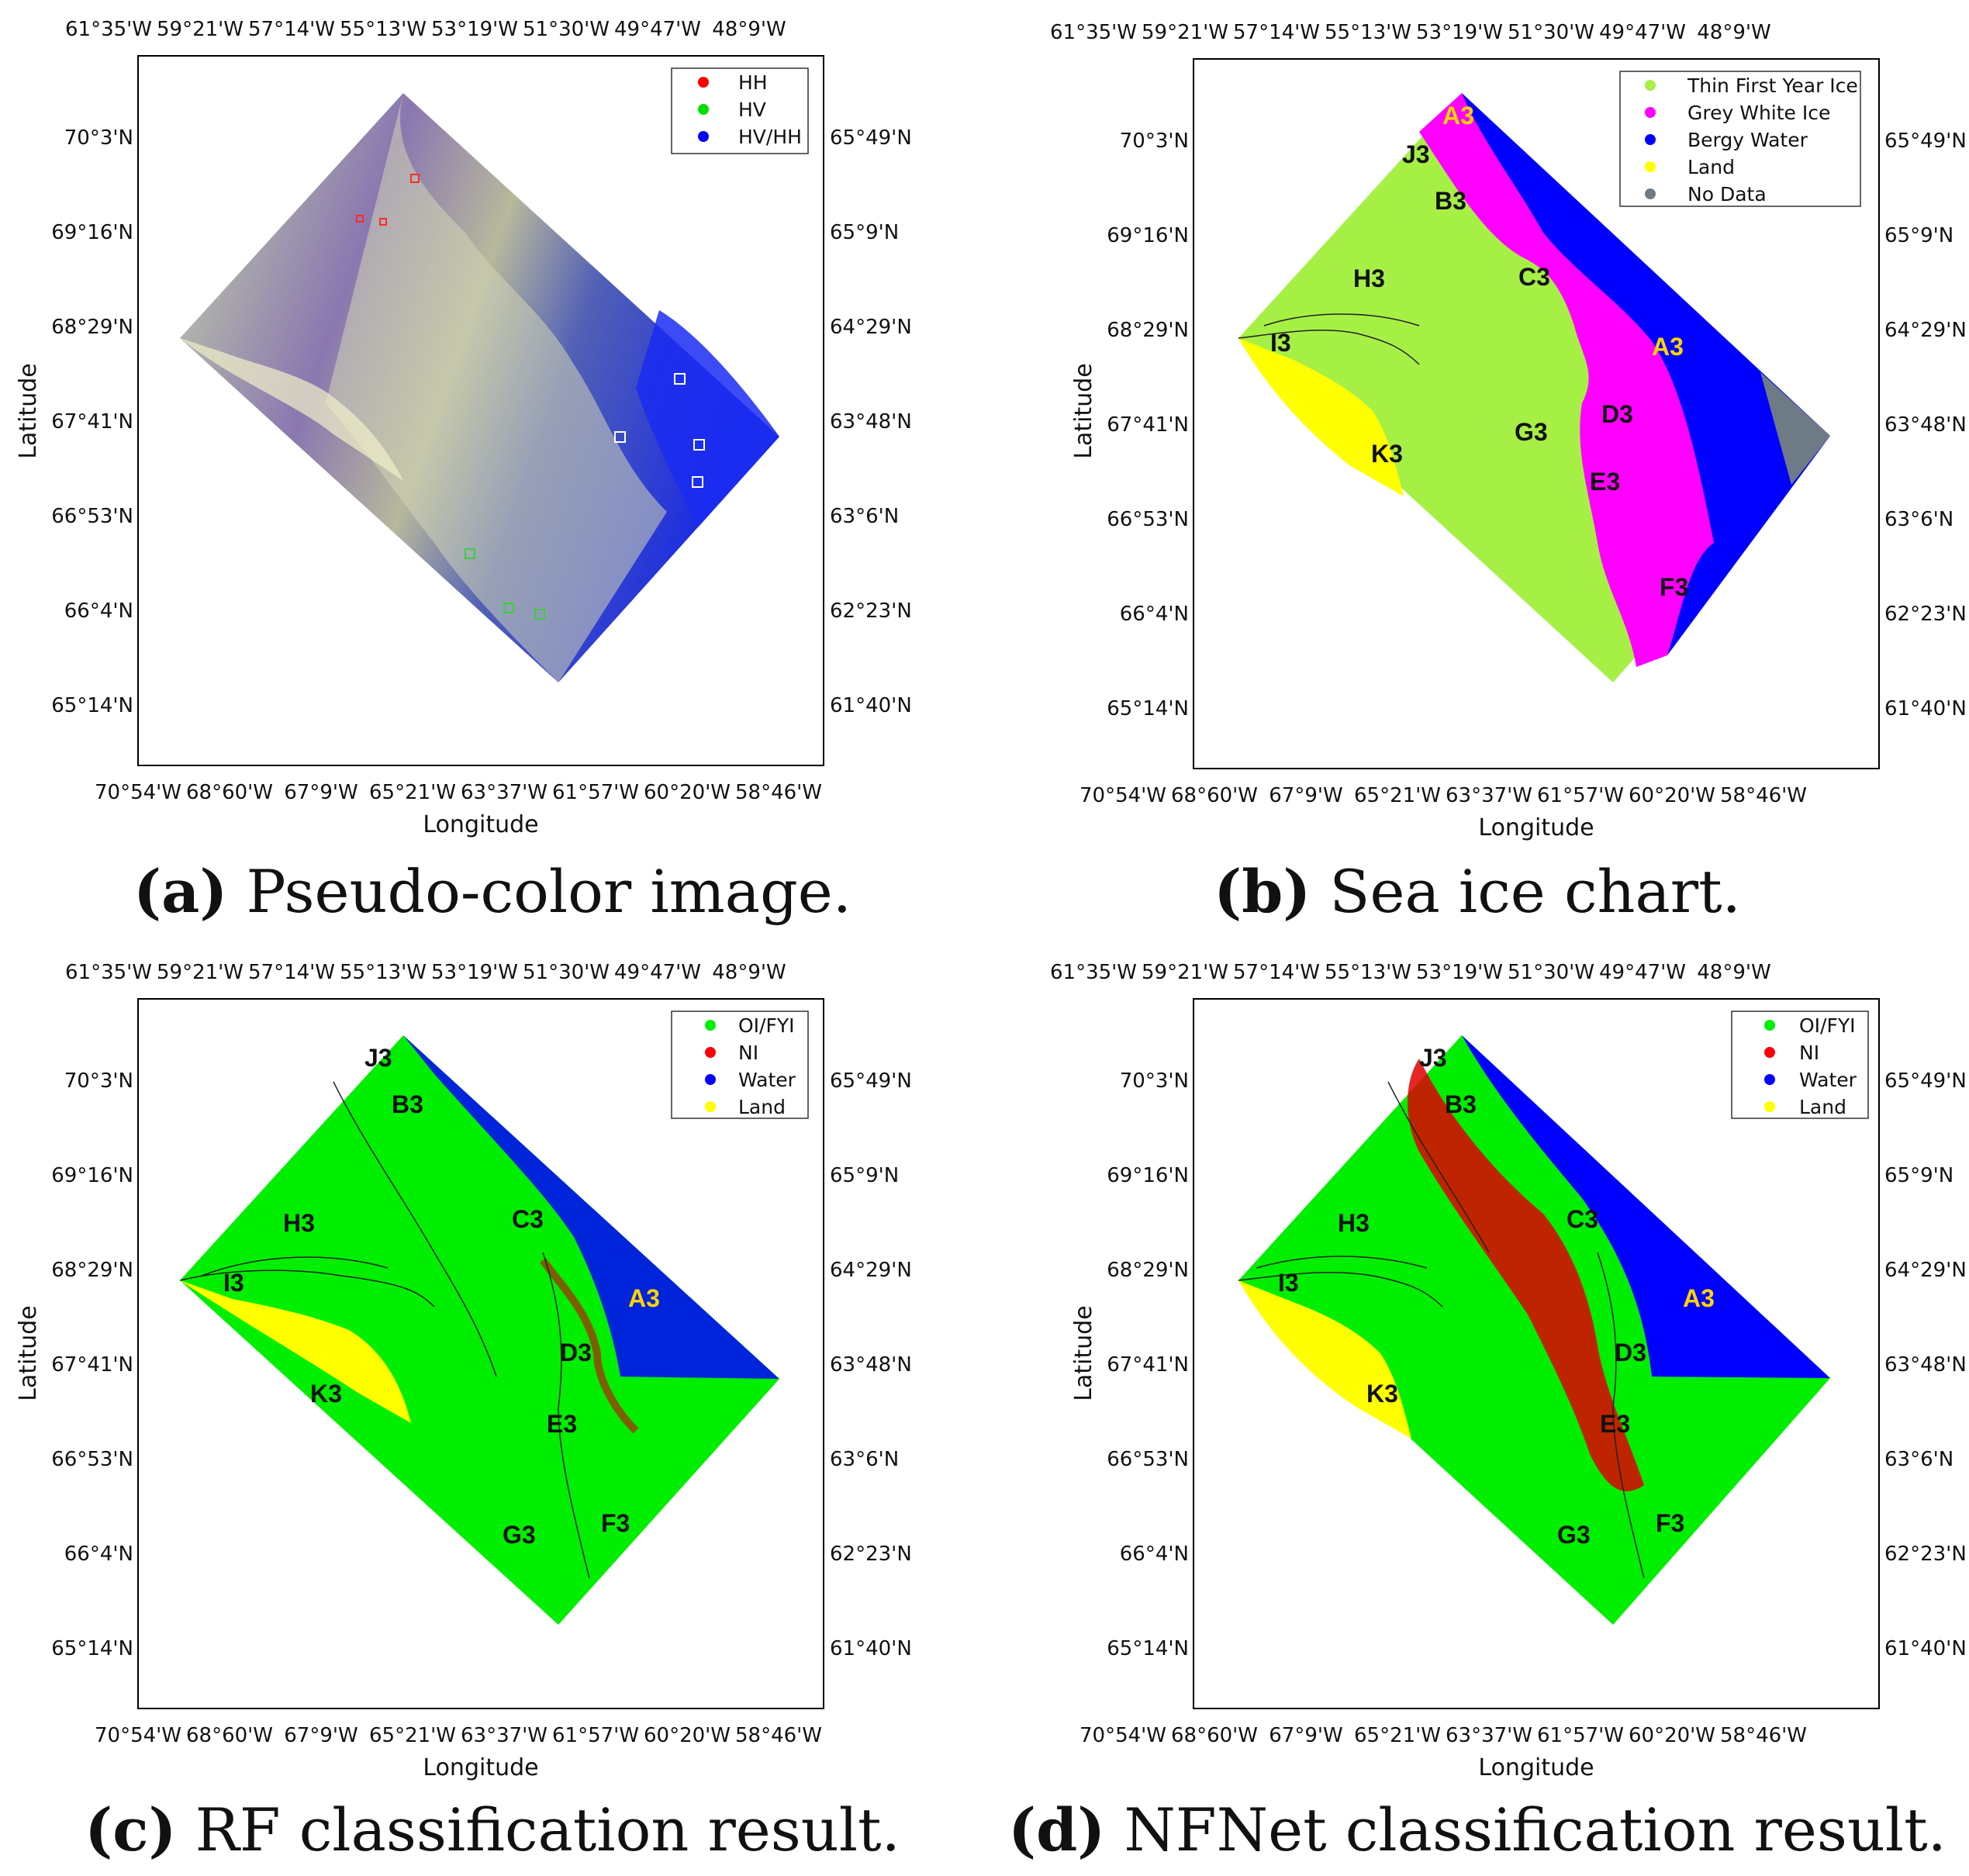 The height and width of the screenshot is (1876, 1969). Describe the element at coordinates (1526, 891) in the screenshot. I see `caption-text: Sea ice chart.` at that location.